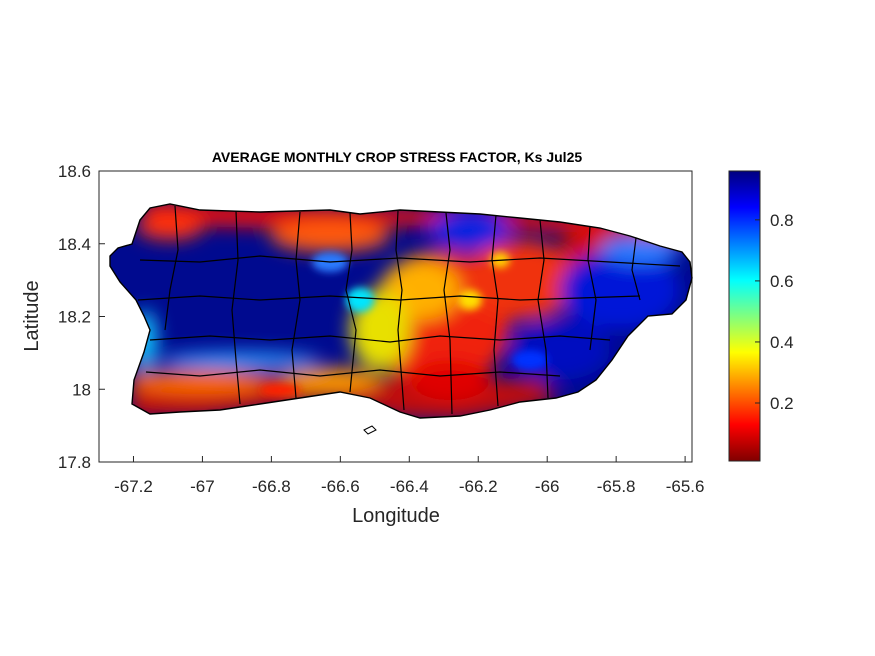  I want to click on y-tick-label: 18.6, so click(74, 171).